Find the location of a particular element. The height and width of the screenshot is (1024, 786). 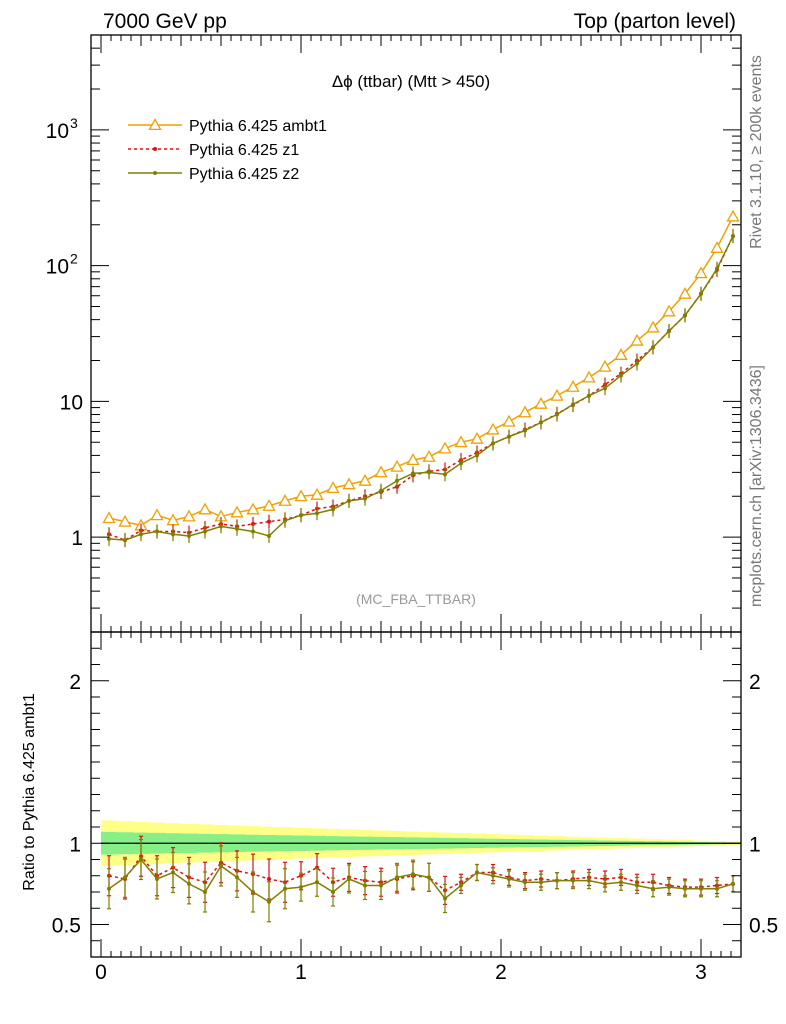

main-watermark: (MC_FBA_TTBAR) is located at coordinates (416, 599).